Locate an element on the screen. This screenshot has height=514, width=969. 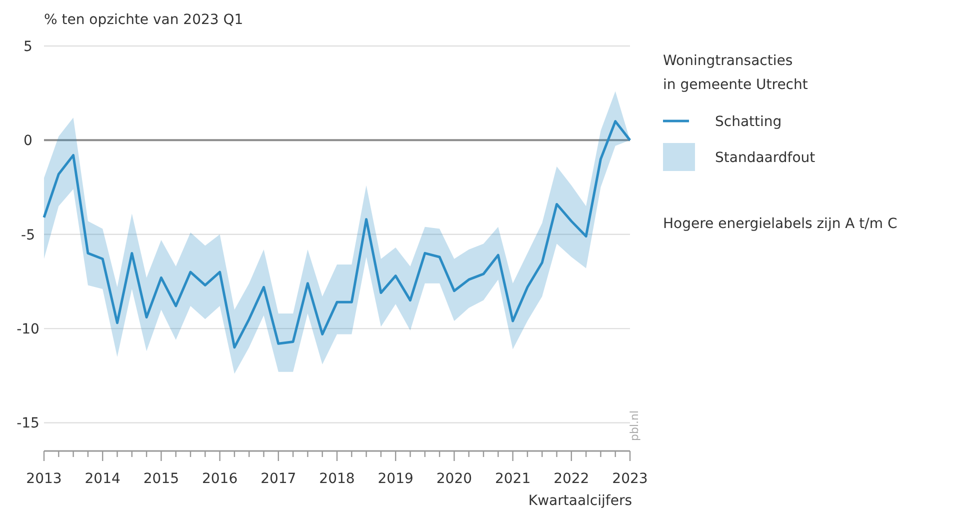
annotation: pbl.nl is located at coordinates (634, 425).